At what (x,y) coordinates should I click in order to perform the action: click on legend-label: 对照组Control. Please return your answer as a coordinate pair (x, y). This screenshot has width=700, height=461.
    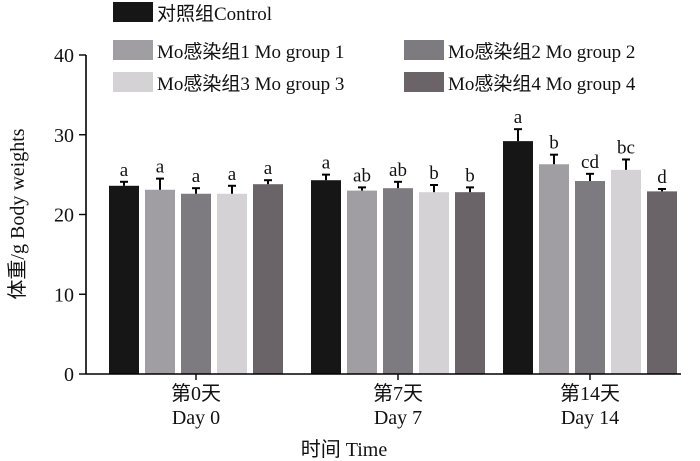
    Looking at the image, I should click on (214, 14).